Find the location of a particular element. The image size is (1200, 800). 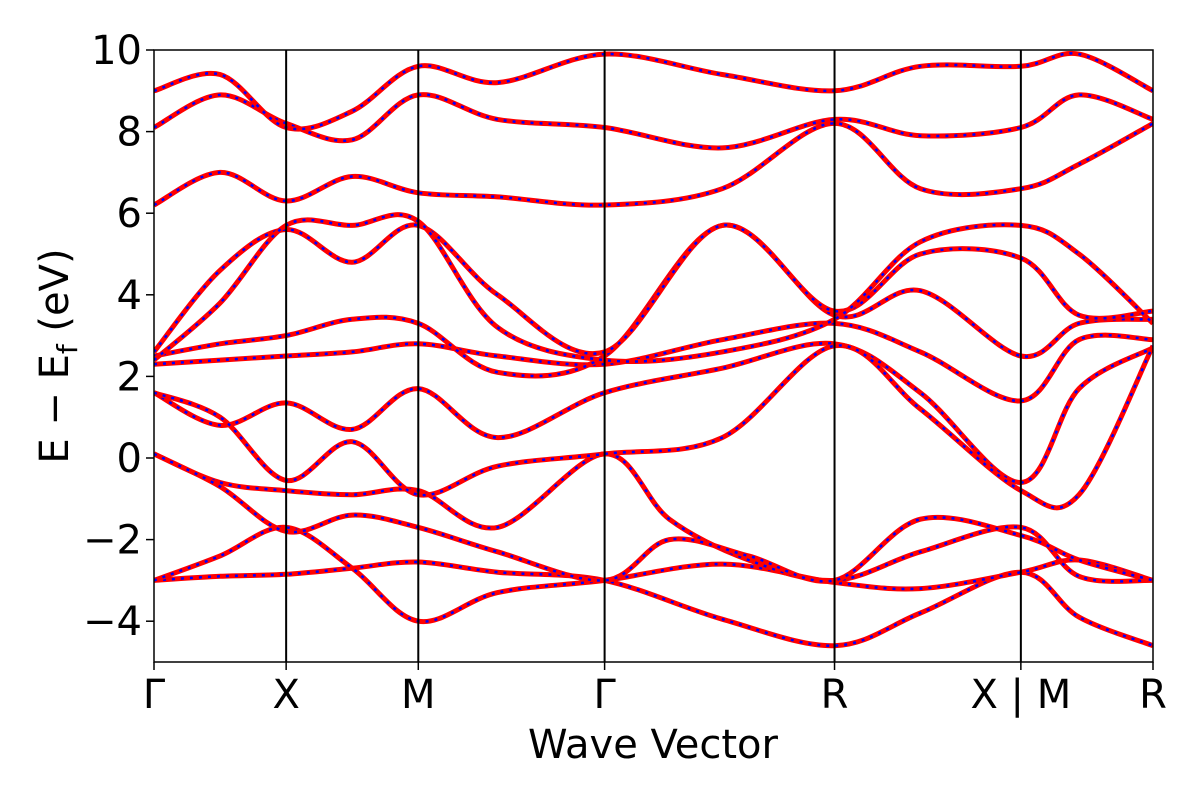

band-4-dashed is located at coordinates (653, 517).